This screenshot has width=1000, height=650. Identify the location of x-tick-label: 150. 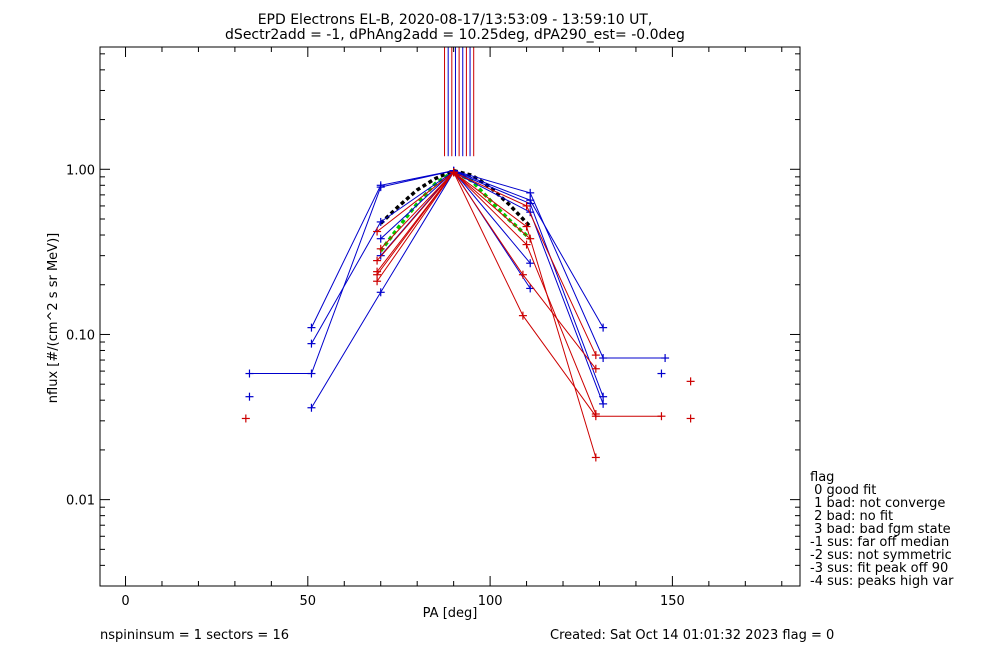
(672, 601).